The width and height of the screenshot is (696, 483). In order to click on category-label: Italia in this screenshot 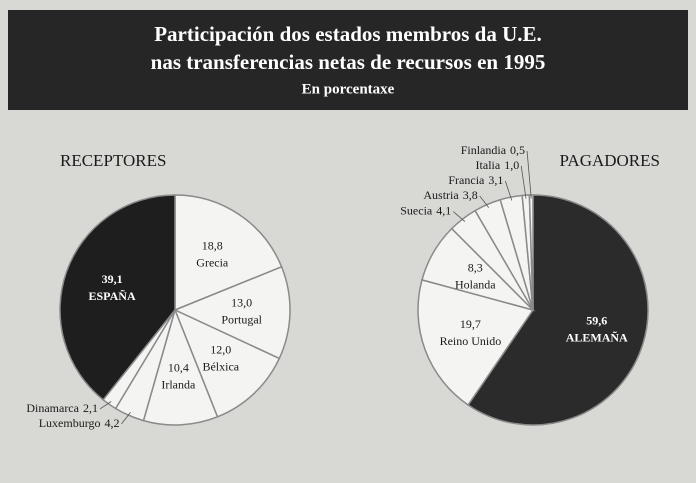, I will do `click(488, 165)`.